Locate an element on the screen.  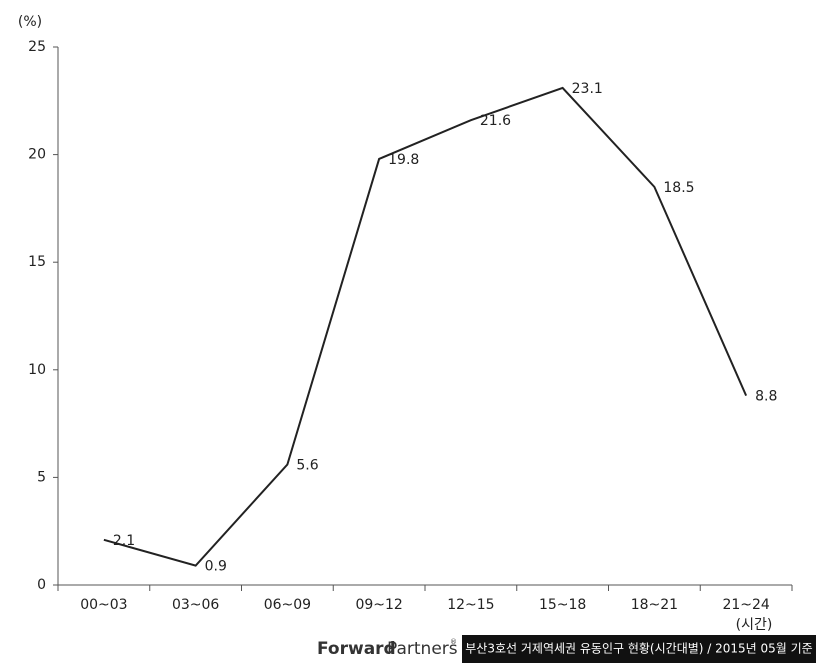
caption-box is located at coordinates (639, 649).